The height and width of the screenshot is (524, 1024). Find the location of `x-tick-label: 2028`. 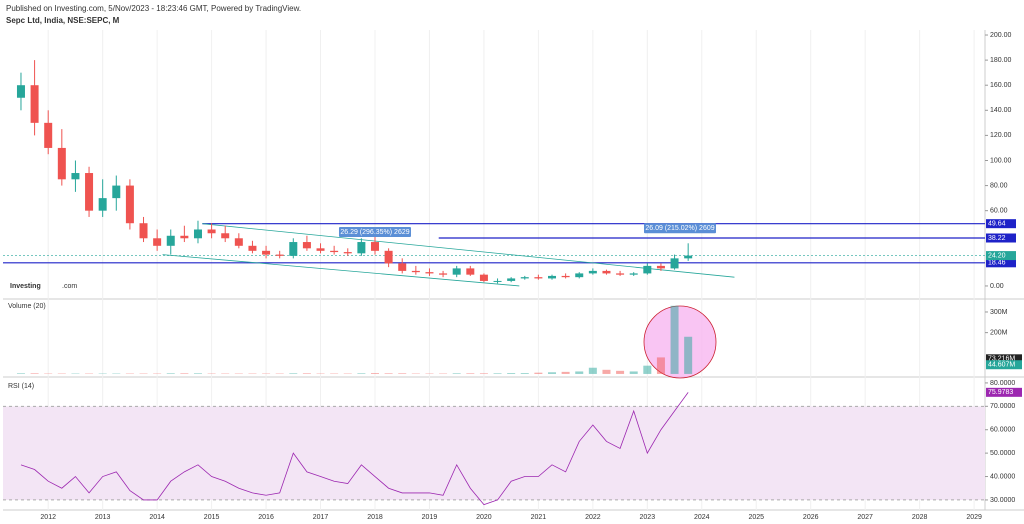

x-tick-label: 2028 is located at coordinates (920, 517).